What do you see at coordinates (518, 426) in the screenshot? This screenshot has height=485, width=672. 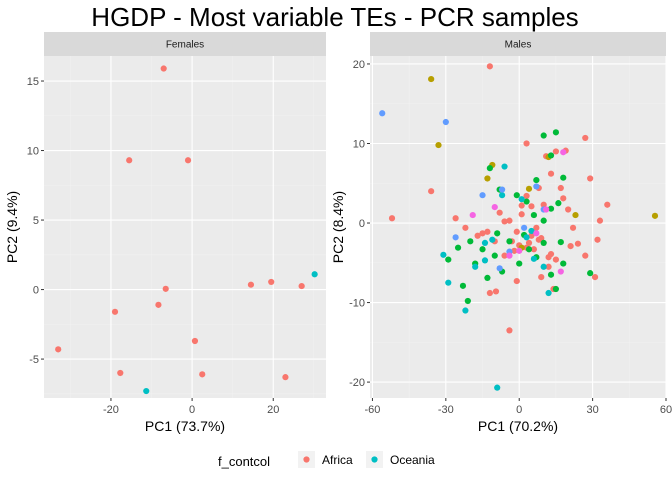 I see `x-axis-title: PC1 (70.2%)` at bounding box center [518, 426].